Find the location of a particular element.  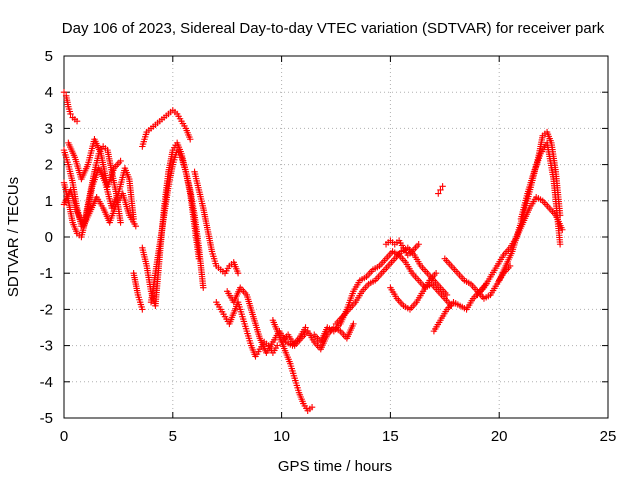

x-tick-label: 20 is located at coordinates (499, 436).